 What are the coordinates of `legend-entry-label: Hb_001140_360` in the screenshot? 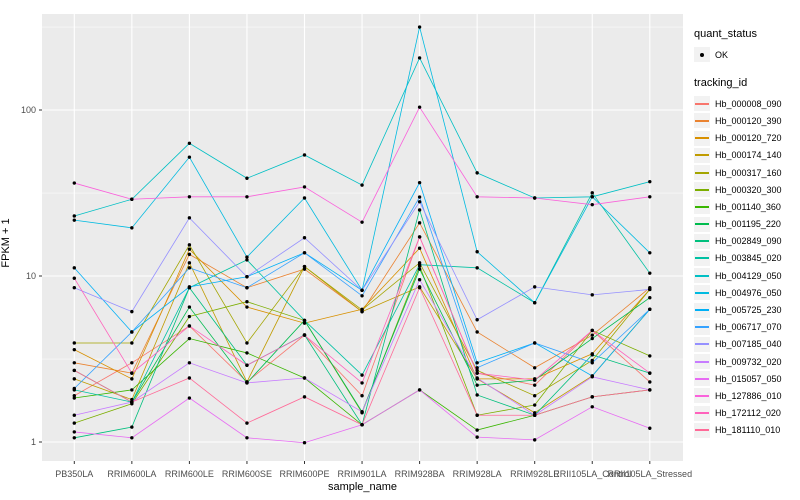 It's located at (748, 206).